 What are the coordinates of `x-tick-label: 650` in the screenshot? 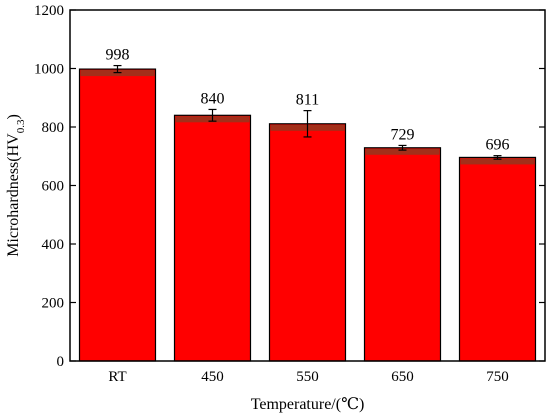 It's located at (402, 377).